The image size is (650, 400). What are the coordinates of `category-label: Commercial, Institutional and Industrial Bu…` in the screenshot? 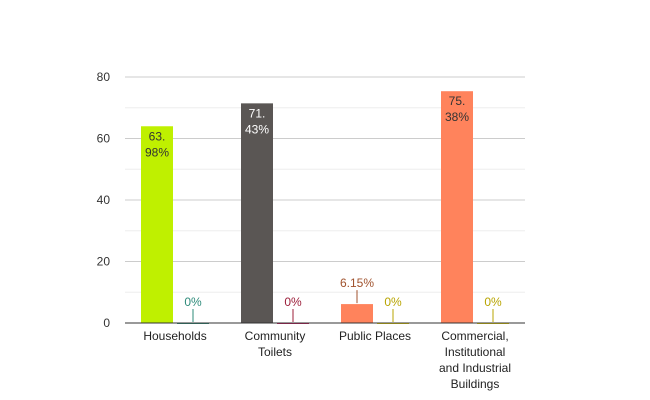 It's located at (475, 360).